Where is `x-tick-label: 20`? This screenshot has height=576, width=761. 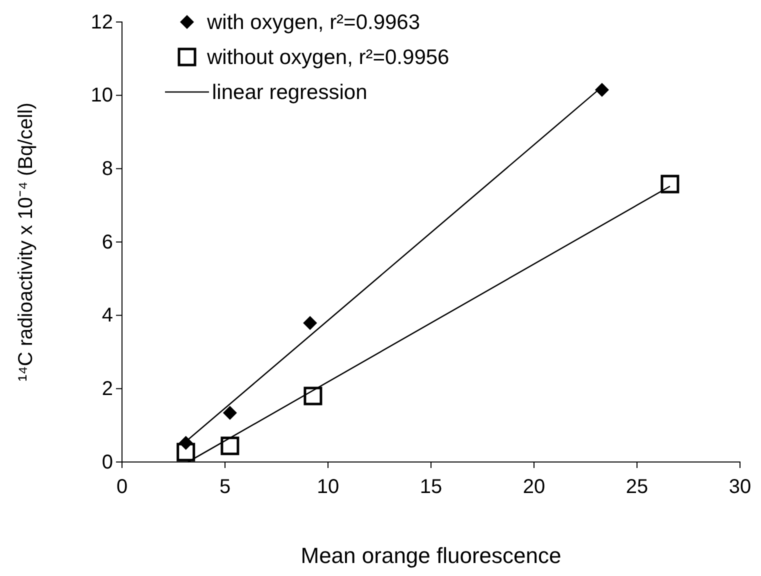 x-tick-label: 20 is located at coordinates (534, 487).